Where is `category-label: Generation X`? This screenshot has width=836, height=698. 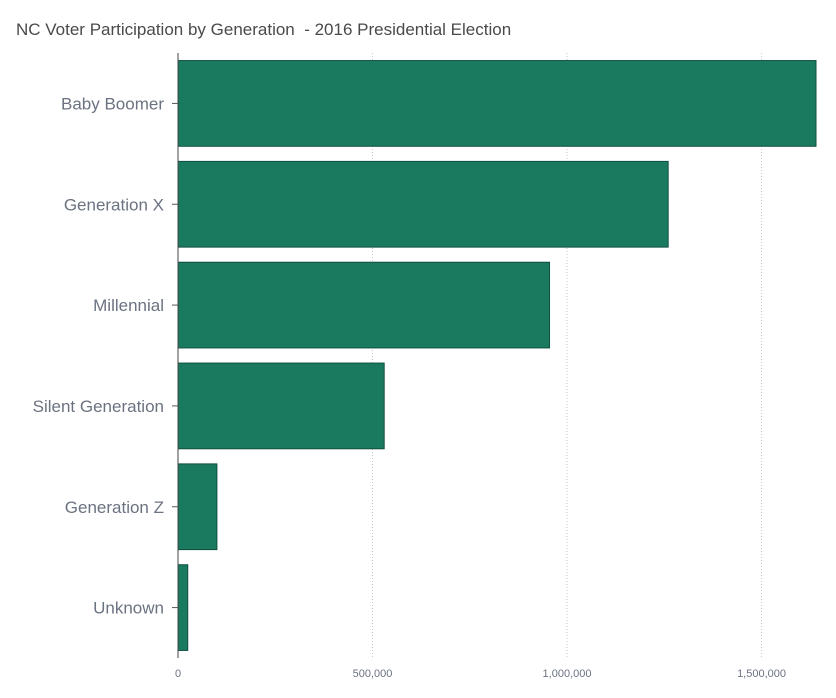 category-label: Generation X is located at coordinates (114, 204).